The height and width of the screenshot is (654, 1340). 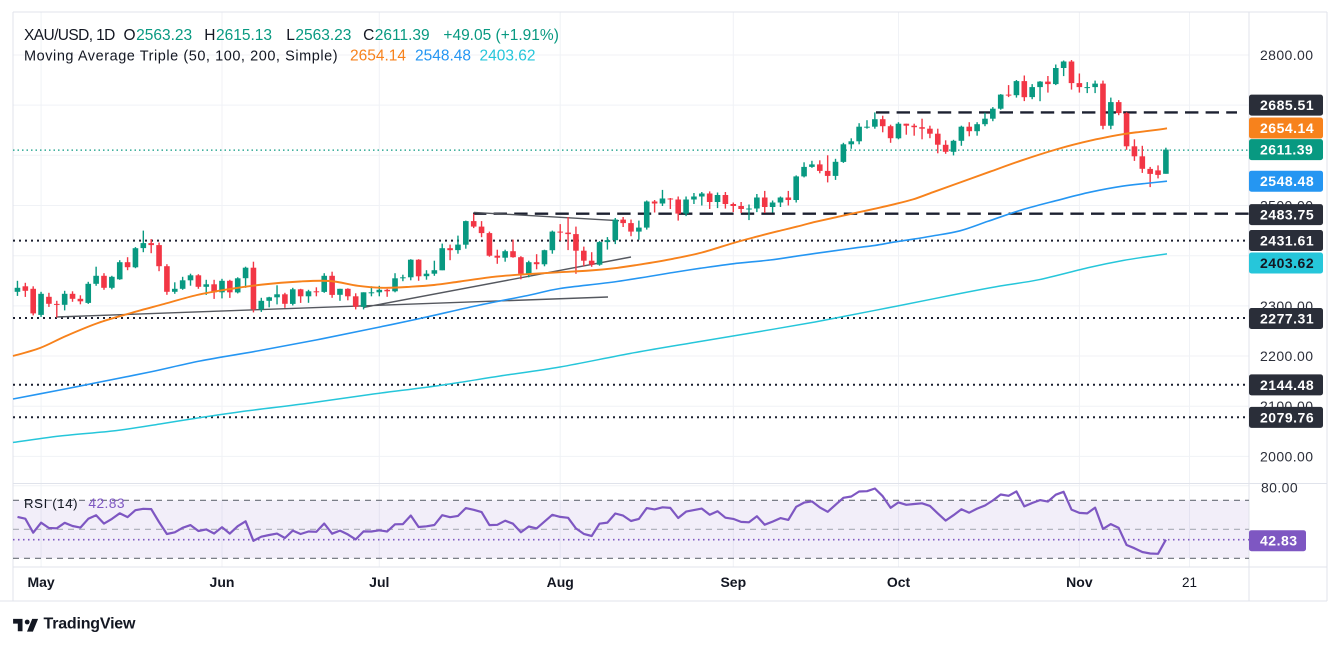 What do you see at coordinates (1287, 105) in the screenshot?
I see `svg-text: 2685.51` at bounding box center [1287, 105].